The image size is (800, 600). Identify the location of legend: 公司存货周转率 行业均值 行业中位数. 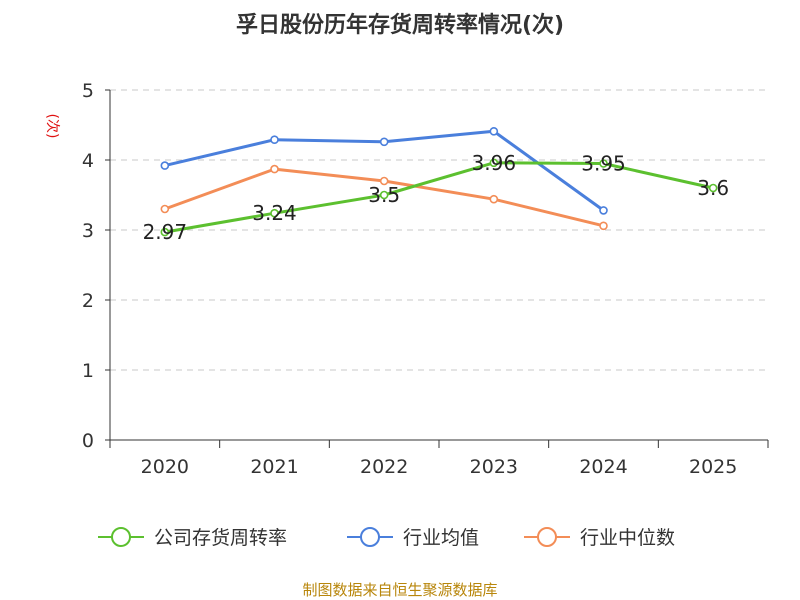
(386, 538).